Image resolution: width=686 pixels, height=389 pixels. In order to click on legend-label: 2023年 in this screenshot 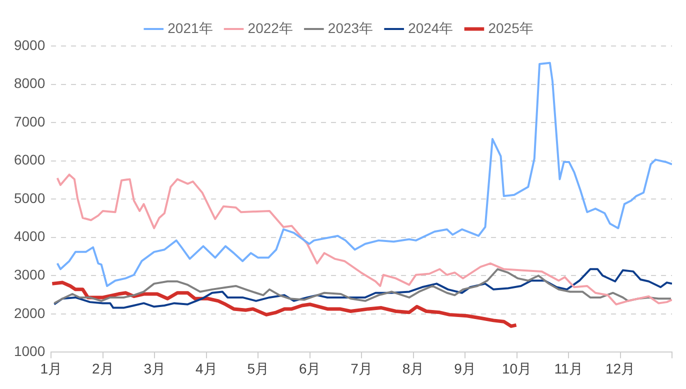, I will do `click(351, 28)`.